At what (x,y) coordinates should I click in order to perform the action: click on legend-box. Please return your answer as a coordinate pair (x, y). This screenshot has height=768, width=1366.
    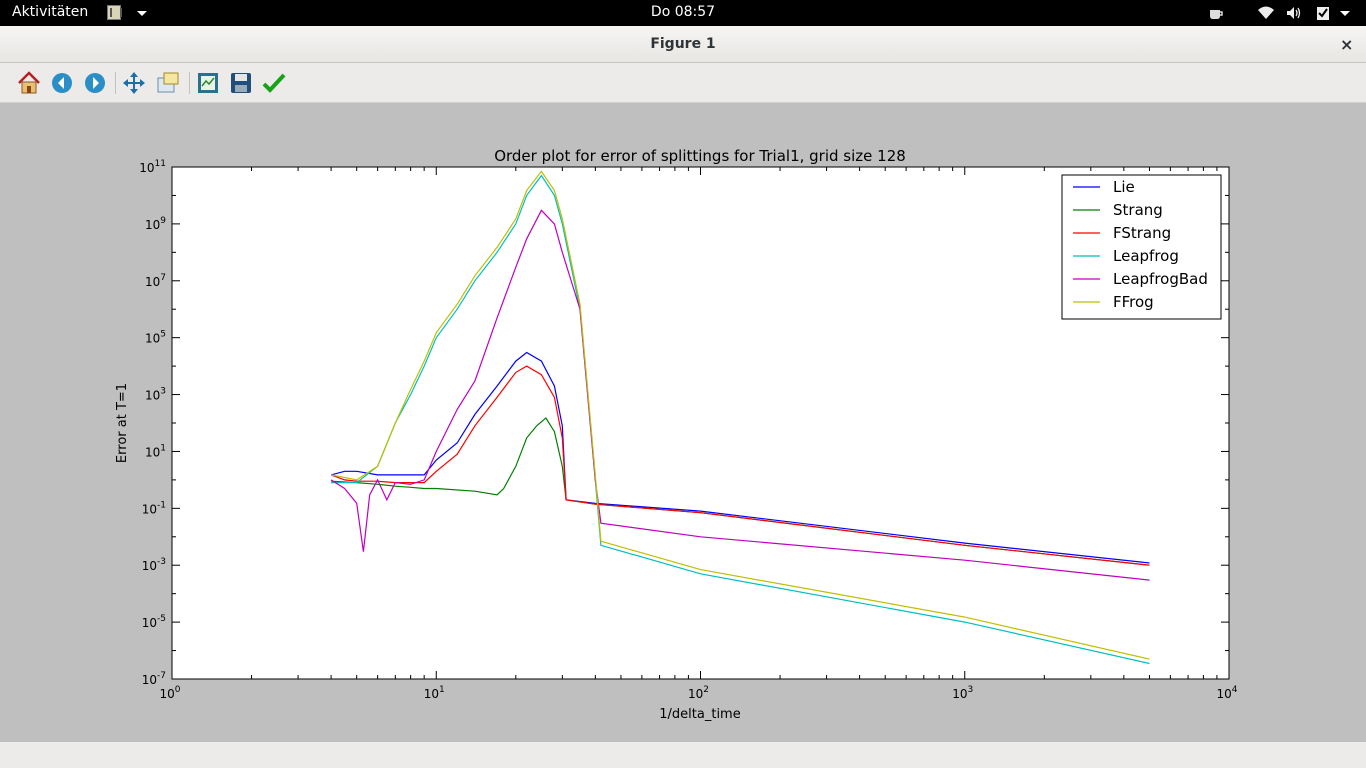
    Looking at the image, I should click on (1141, 247).